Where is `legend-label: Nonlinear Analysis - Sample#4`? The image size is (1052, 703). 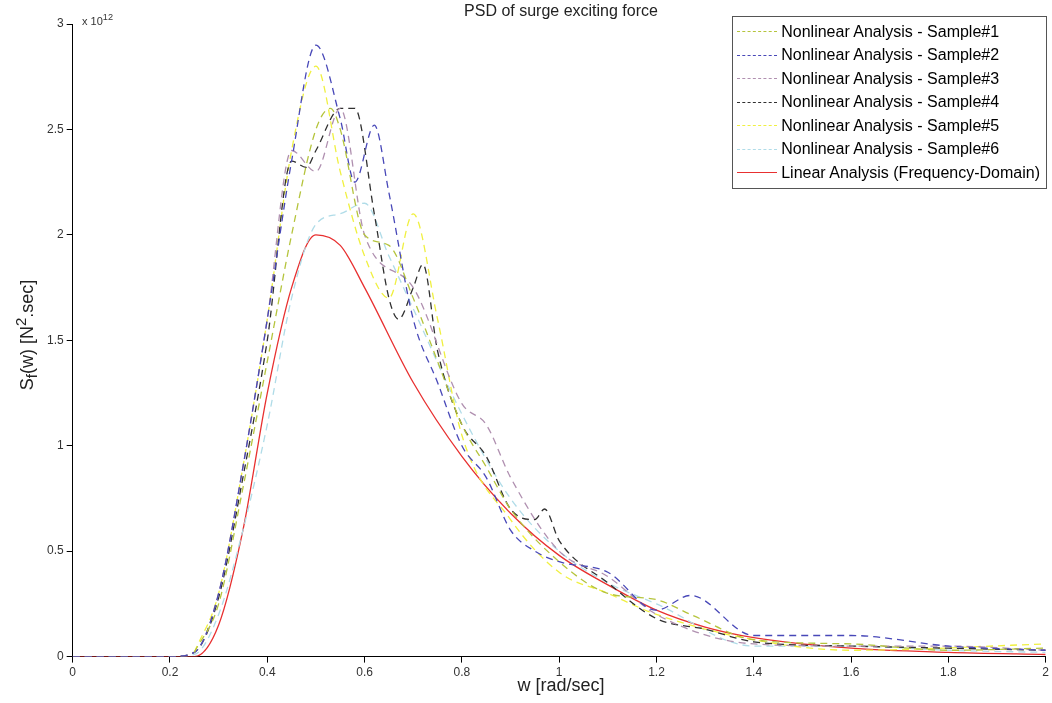
legend-label: Nonlinear Analysis - Sample#4 is located at coordinates (890, 102).